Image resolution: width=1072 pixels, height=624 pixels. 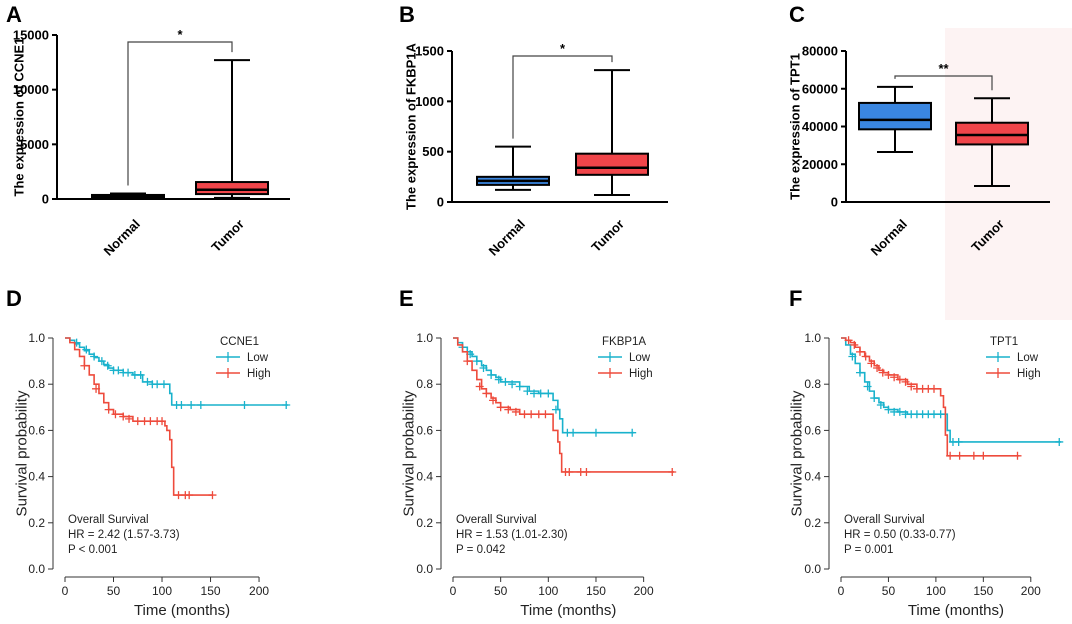 I want to click on y-tick-label: 0, so click(x=834, y=202).